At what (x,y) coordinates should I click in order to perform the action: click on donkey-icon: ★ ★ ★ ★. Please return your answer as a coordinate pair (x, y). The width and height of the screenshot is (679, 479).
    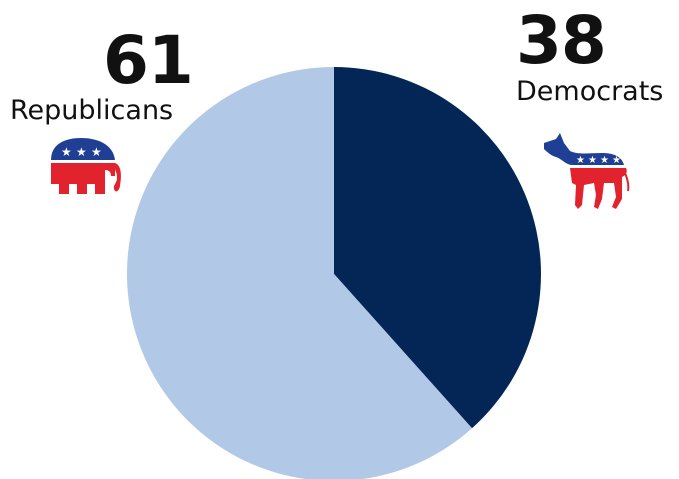
    Looking at the image, I should click on (587, 171).